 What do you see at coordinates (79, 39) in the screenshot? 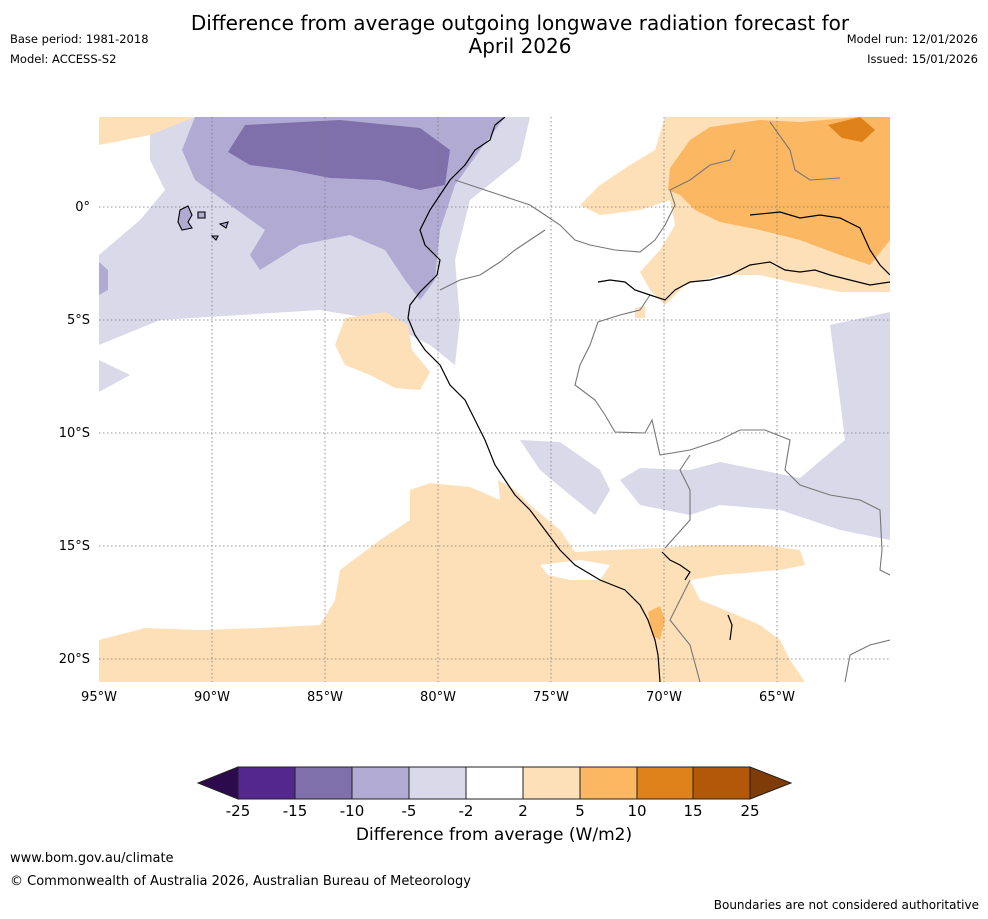
I see `base-period: Base period: 1981-2018` at bounding box center [79, 39].